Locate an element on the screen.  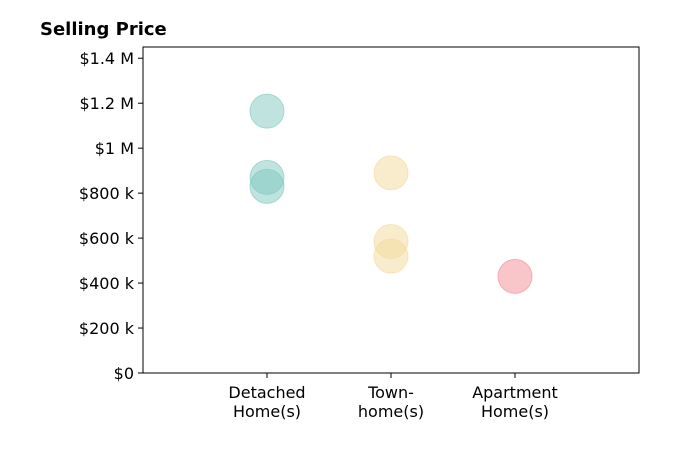
y-tick-label: $1.2 M is located at coordinates (106, 103).